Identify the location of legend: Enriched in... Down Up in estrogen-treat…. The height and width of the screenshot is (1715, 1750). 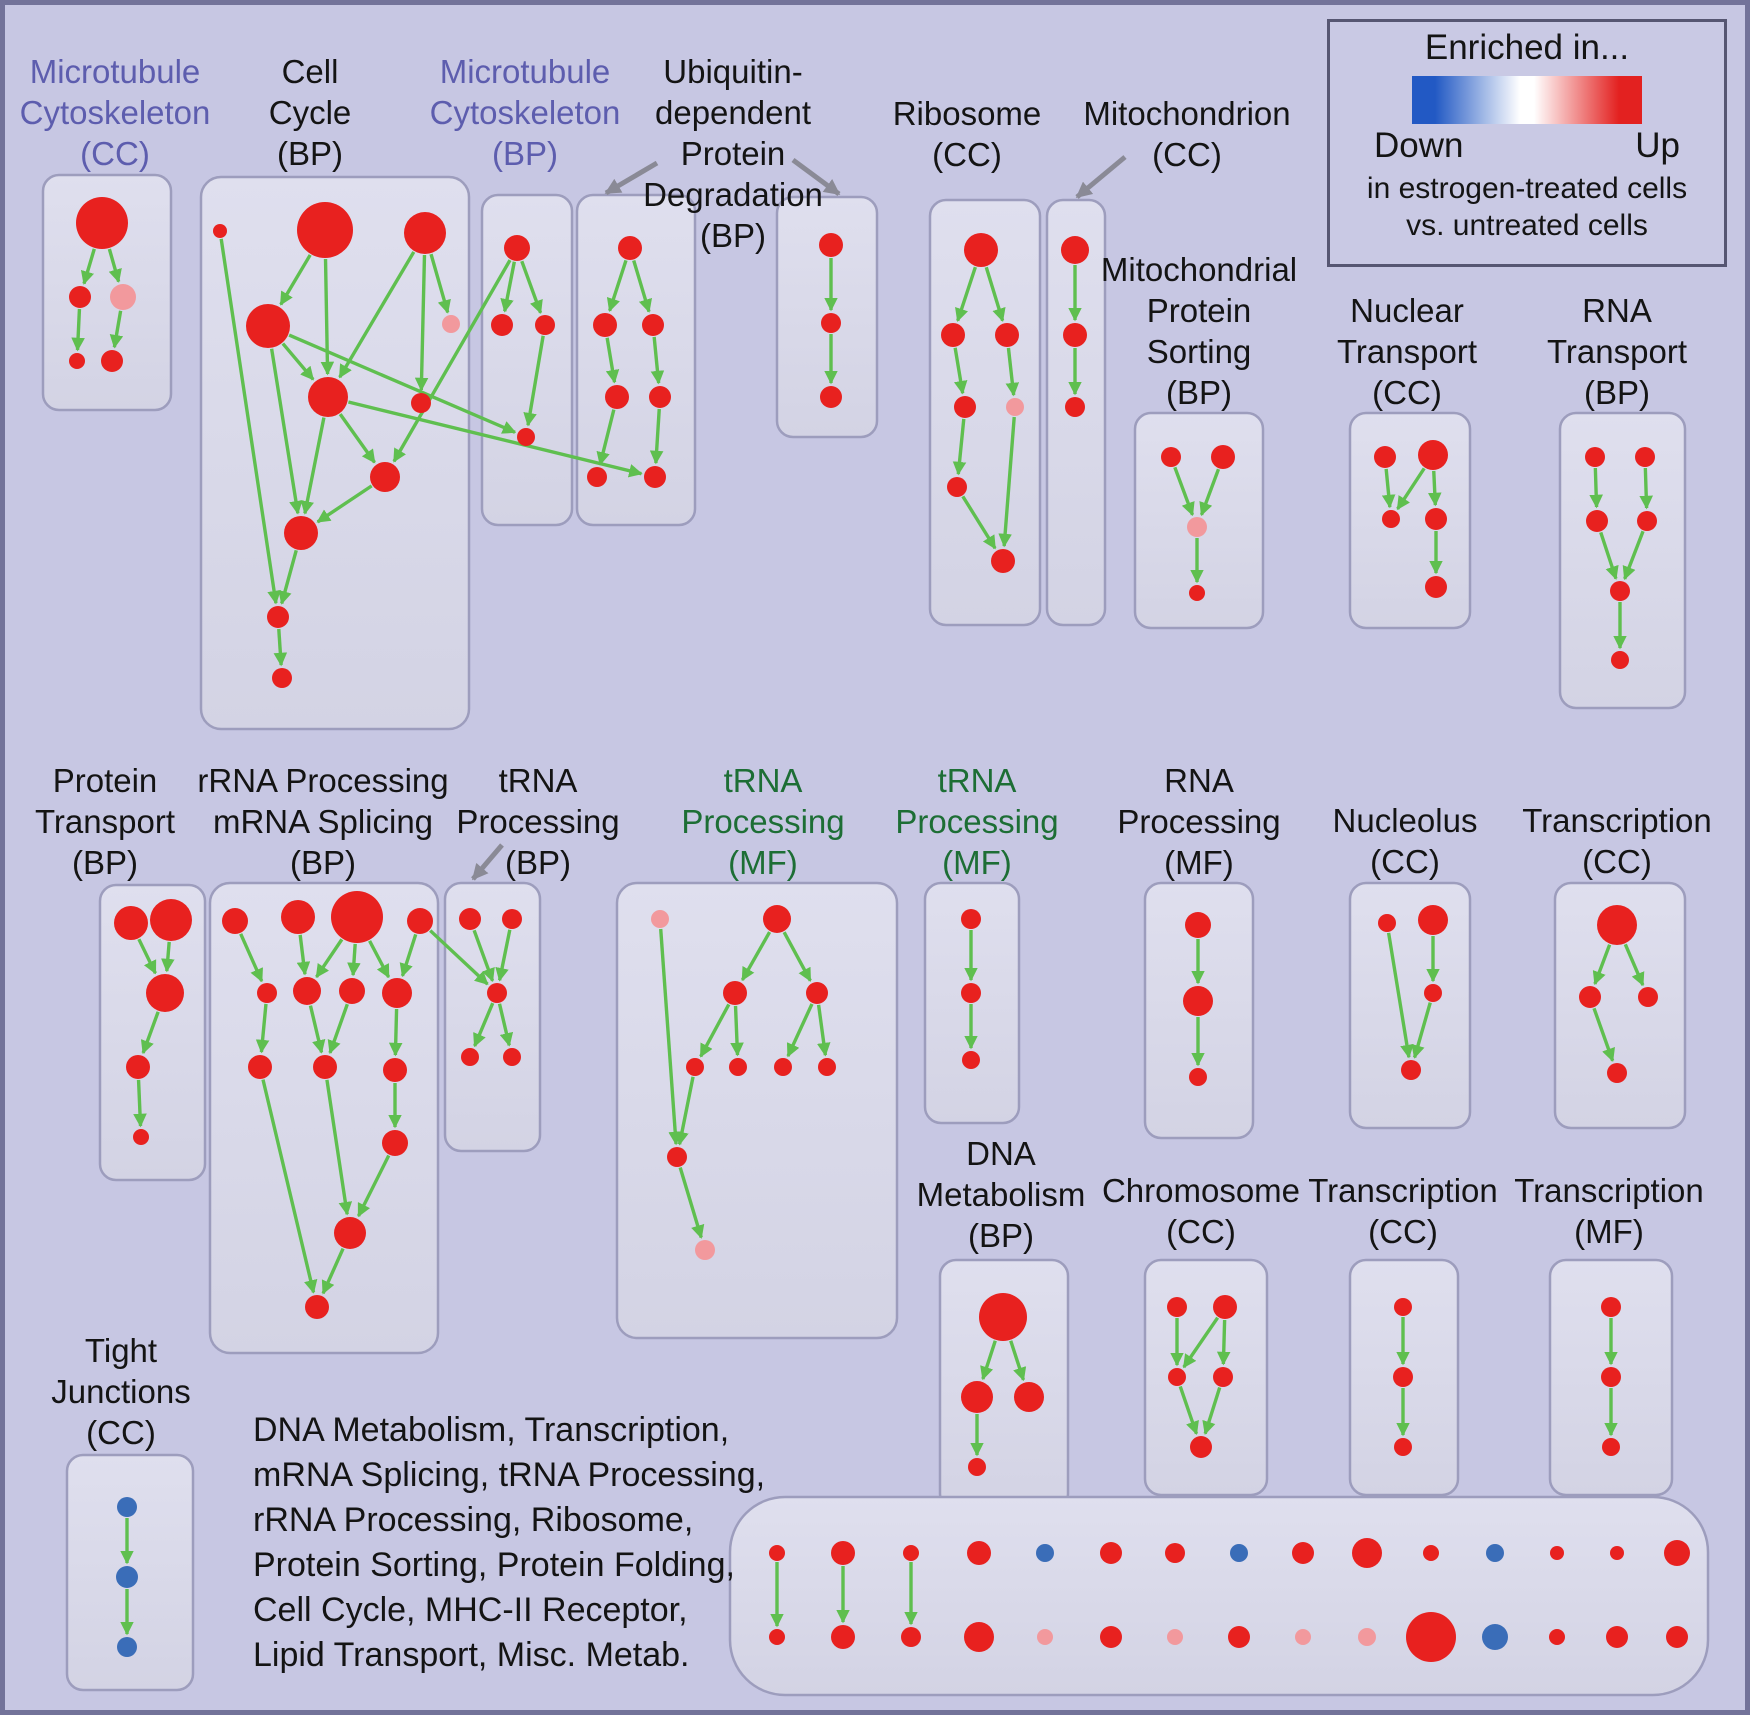
(1527, 143).